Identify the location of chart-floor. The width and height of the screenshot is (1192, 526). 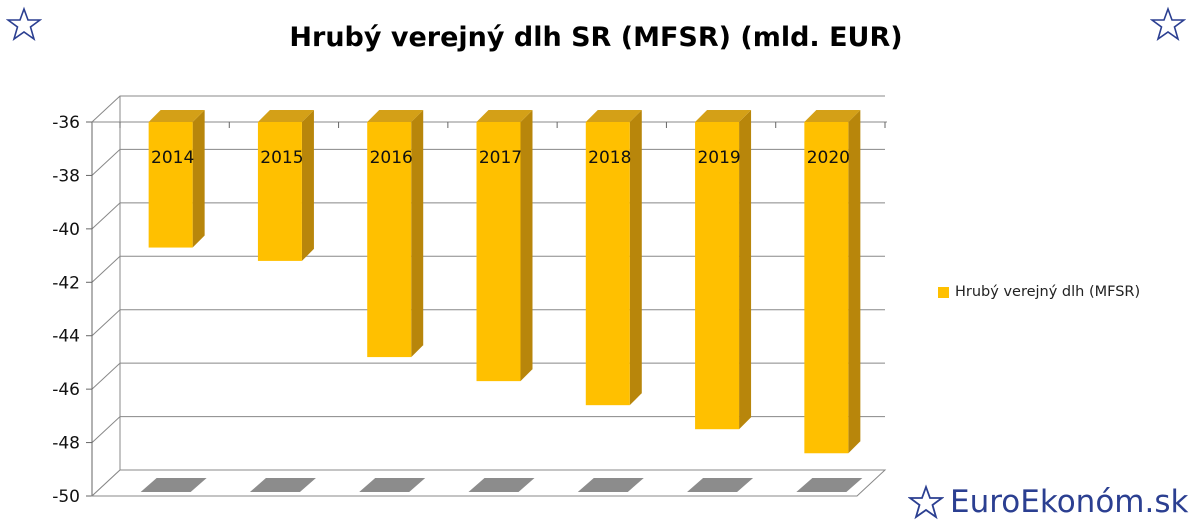
(488, 483).